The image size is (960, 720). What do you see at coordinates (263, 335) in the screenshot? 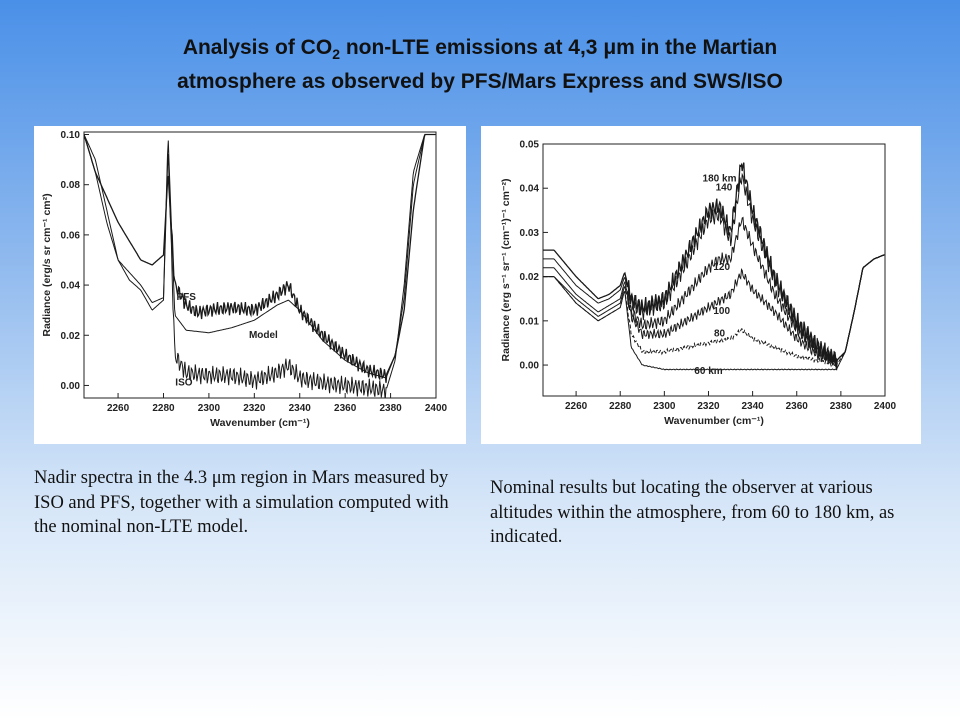
I see `series-annotation: Model` at bounding box center [263, 335].